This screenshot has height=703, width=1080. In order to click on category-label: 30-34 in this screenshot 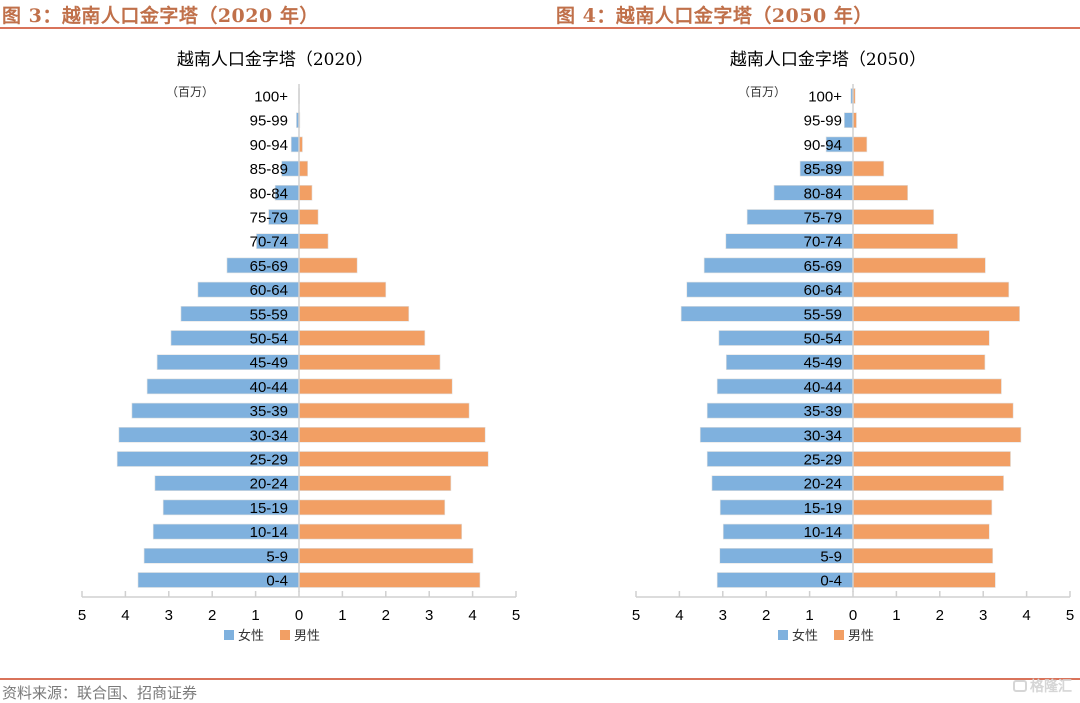, I will do `click(823, 435)`.